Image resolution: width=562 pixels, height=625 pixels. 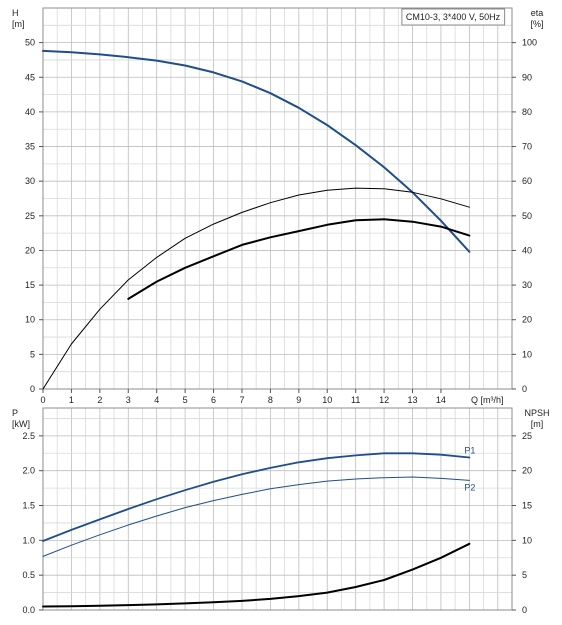 I want to click on x-tick-label: 12, so click(x=384, y=400).